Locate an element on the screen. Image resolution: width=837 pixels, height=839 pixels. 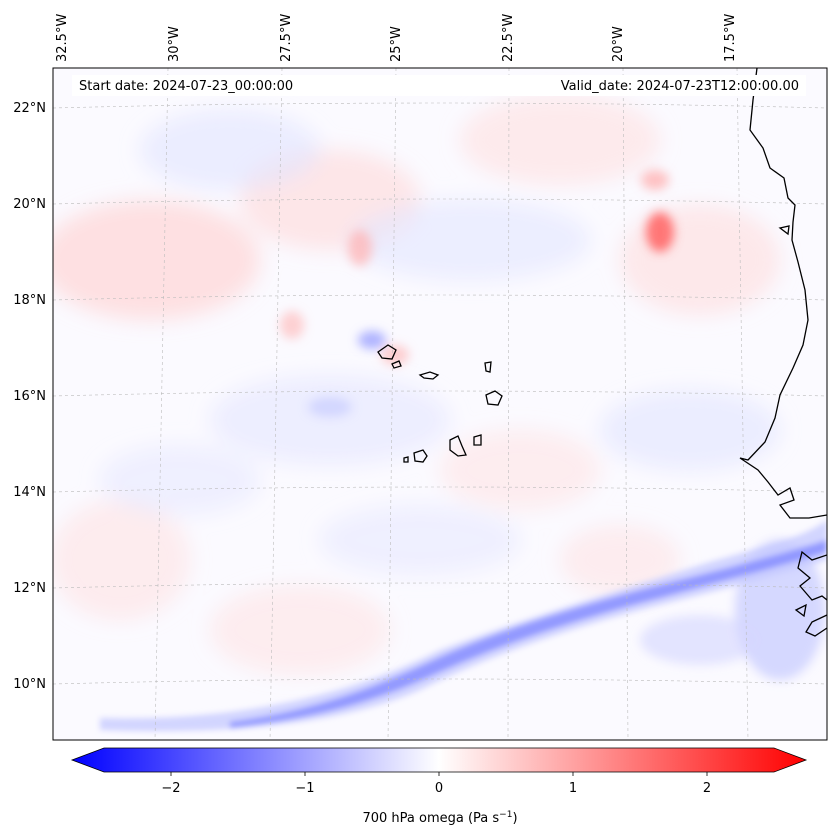
island-santo-antao is located at coordinates (387, 352).